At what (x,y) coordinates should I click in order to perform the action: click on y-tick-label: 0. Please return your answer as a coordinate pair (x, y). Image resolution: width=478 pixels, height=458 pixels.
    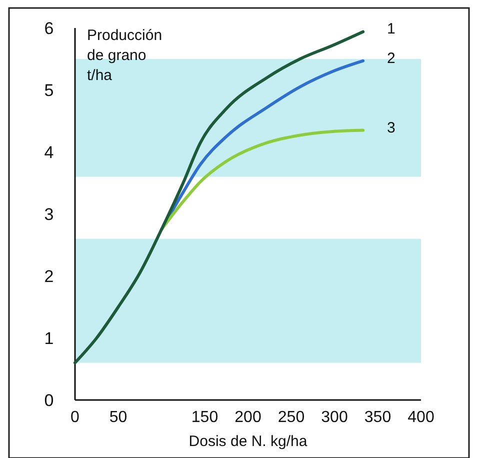
    Looking at the image, I should click on (49, 400).